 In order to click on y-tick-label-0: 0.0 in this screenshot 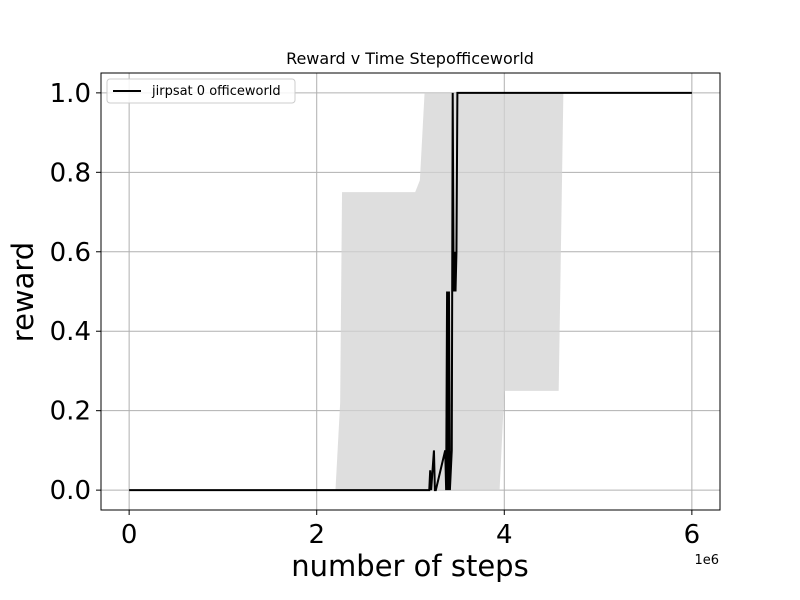, I will do `click(70, 491)`.